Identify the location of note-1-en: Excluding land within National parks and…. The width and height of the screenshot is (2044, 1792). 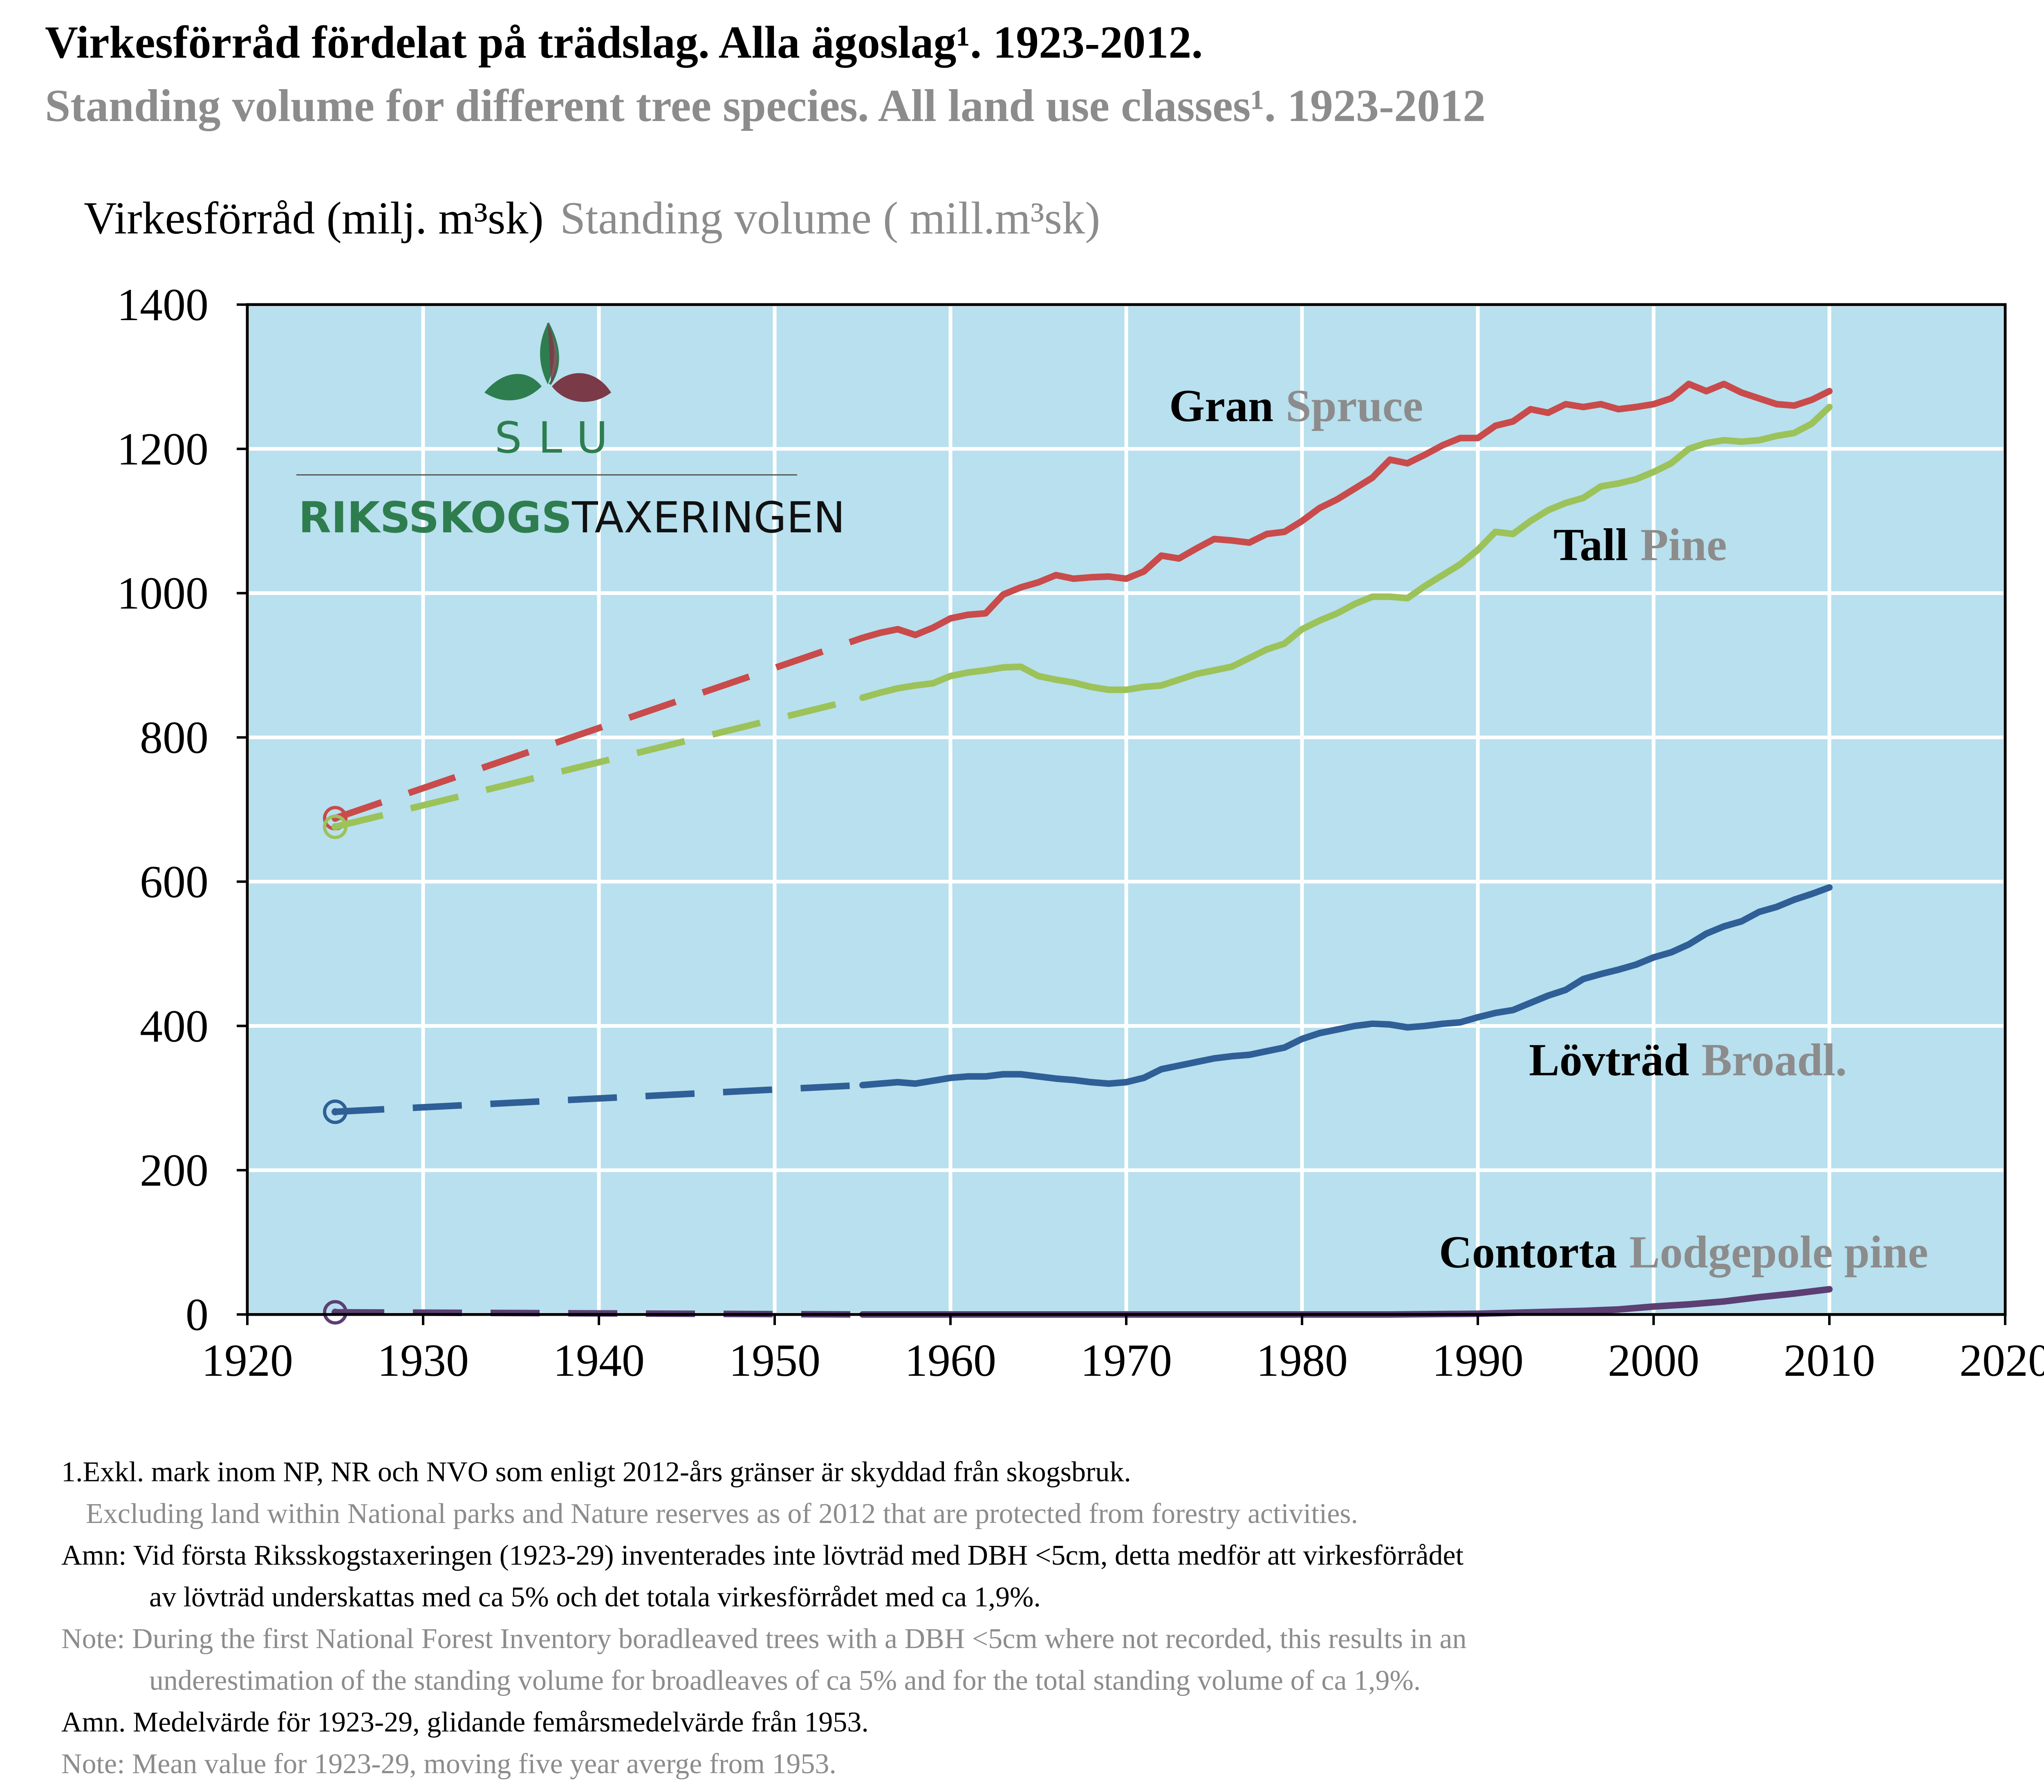
(722, 1514).